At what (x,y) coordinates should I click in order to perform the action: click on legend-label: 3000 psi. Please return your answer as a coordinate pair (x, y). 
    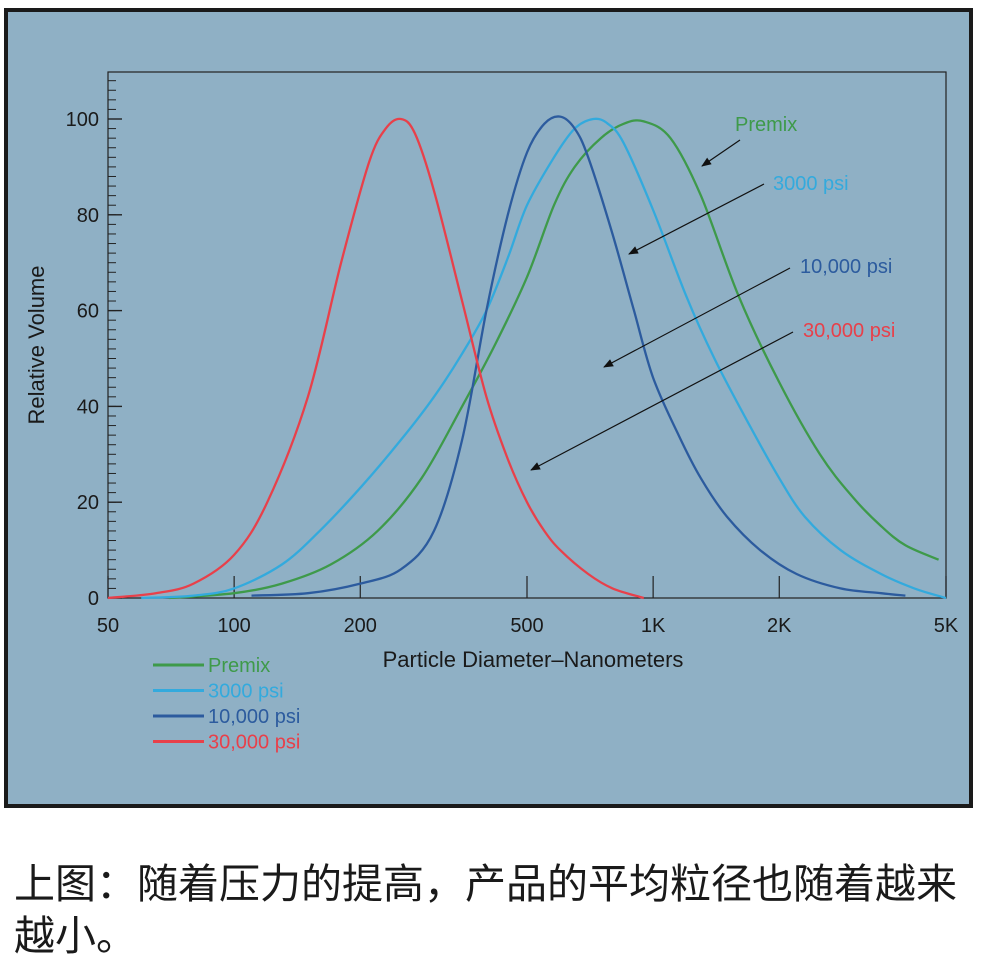
    Looking at the image, I should click on (246, 692).